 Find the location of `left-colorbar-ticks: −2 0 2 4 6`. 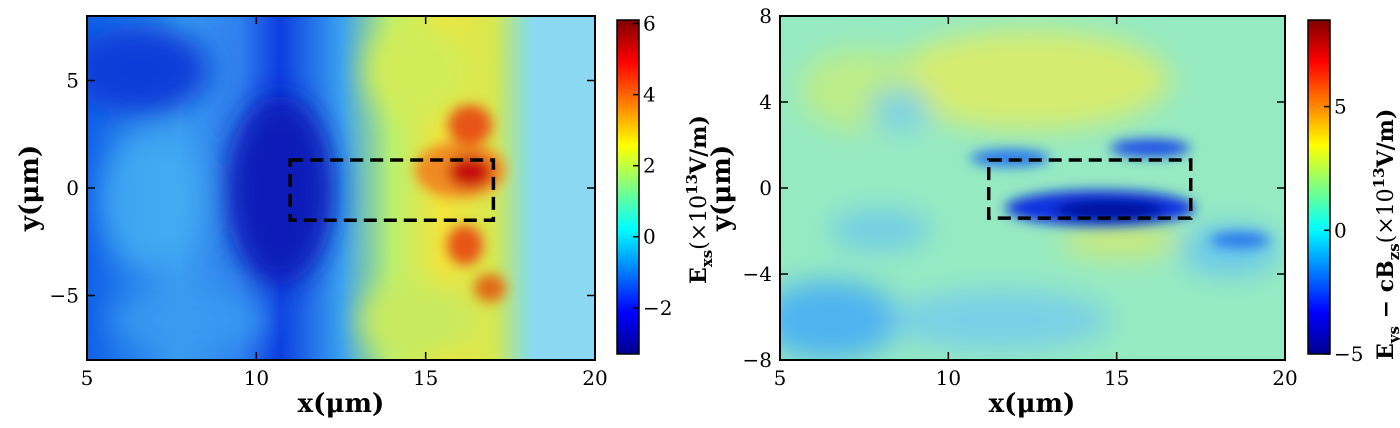

left-colorbar-ticks: −2 0 2 4 6 is located at coordinates (652, 166).